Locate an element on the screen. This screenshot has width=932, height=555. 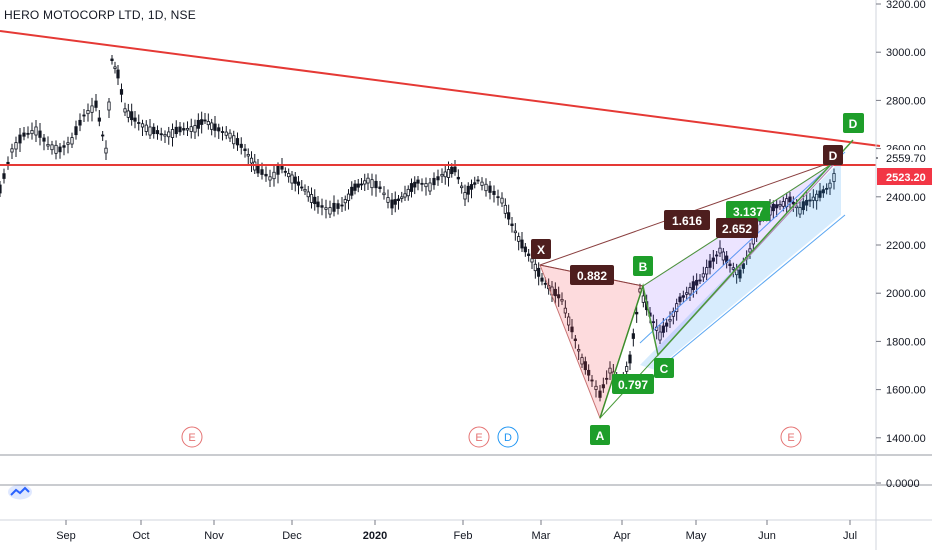
channel-upper is located at coordinates (742, 247).